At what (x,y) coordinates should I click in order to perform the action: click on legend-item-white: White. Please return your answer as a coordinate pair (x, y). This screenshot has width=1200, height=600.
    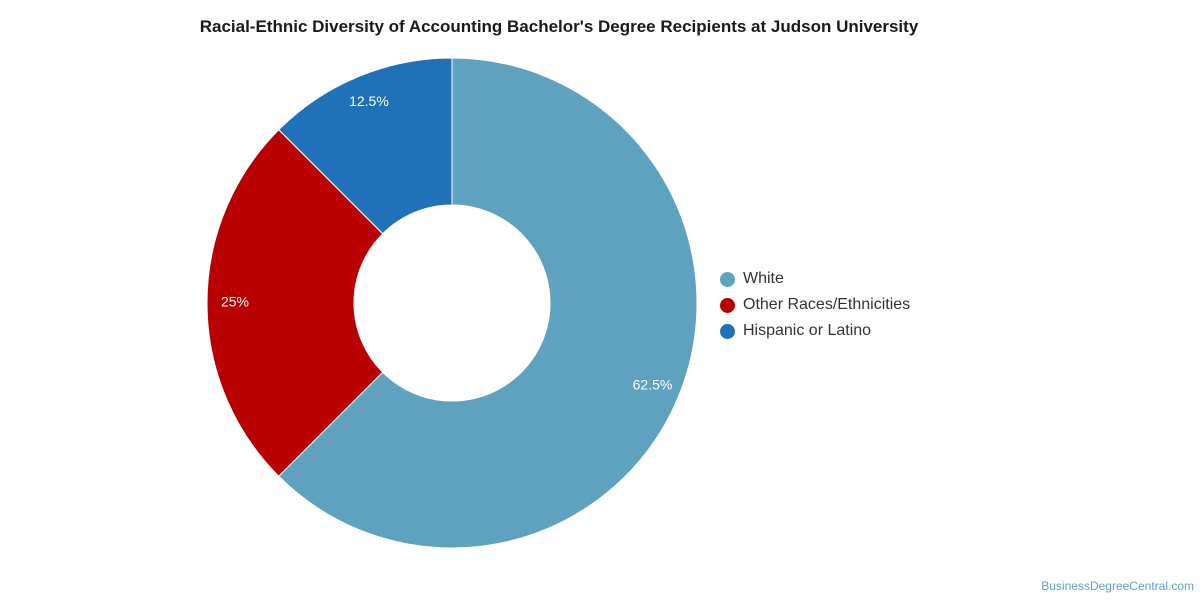
    Looking at the image, I should click on (815, 279).